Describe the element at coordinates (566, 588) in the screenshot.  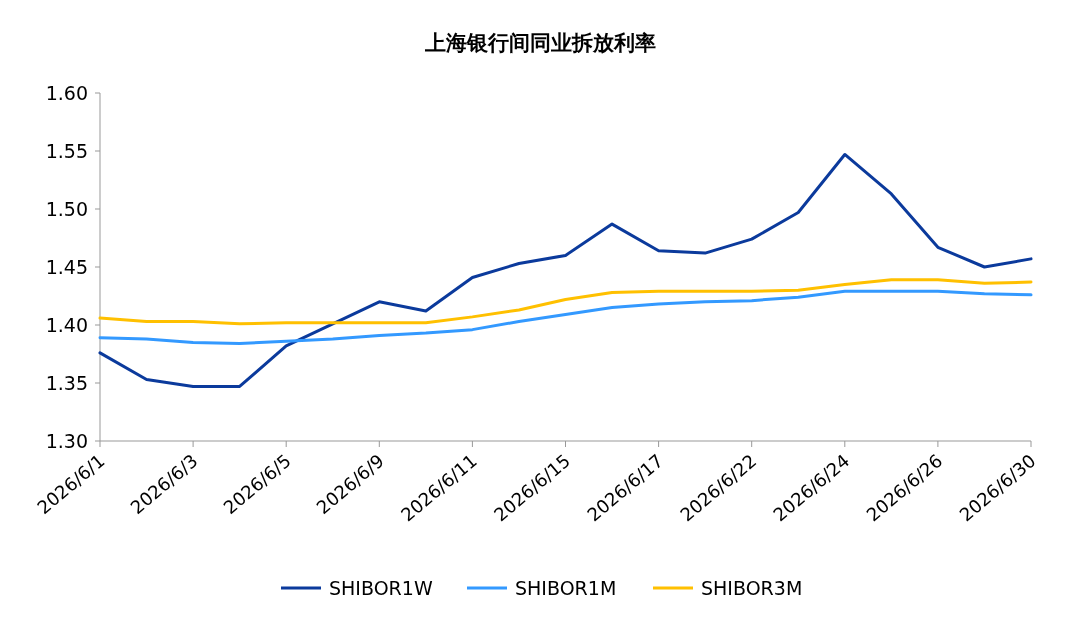
I see `legend-label: SHIBOR1M` at that location.